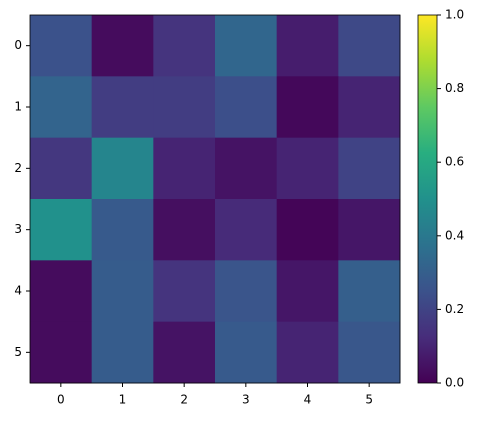  I want to click on colorbar, so click(427, 199).